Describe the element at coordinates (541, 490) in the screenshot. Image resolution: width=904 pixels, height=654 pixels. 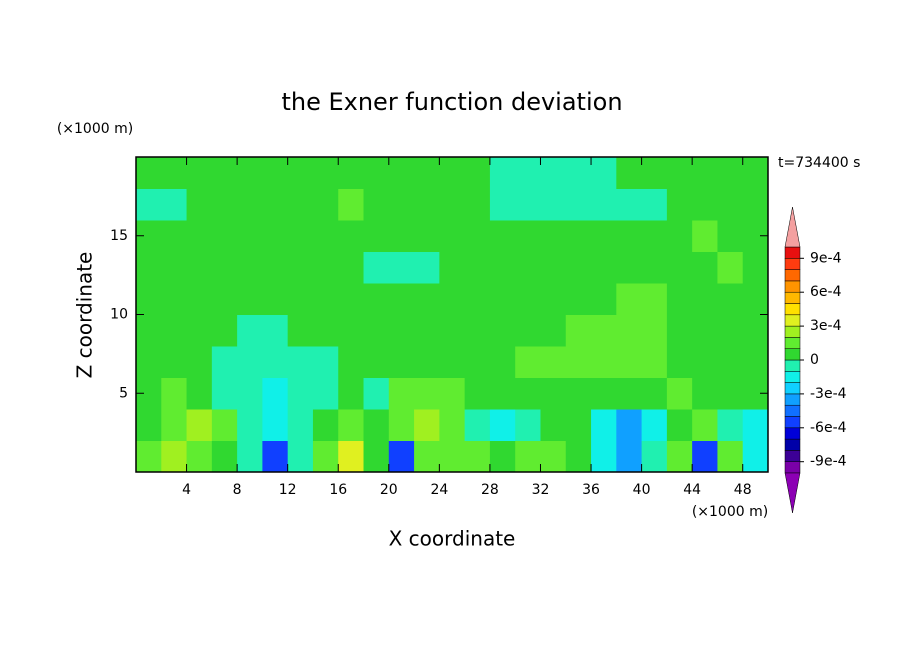
I see `x-tick-label: 32` at that location.